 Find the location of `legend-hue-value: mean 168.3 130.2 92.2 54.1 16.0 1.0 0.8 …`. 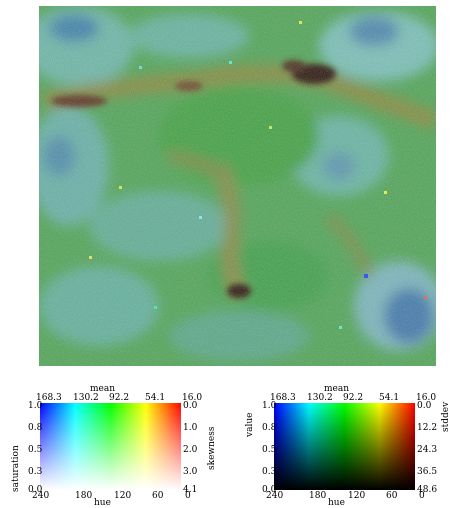

legend-hue-value: mean 168.3 130.2 92.2 54.1 16.0 1.0 0.8 … is located at coordinates (351, 445).